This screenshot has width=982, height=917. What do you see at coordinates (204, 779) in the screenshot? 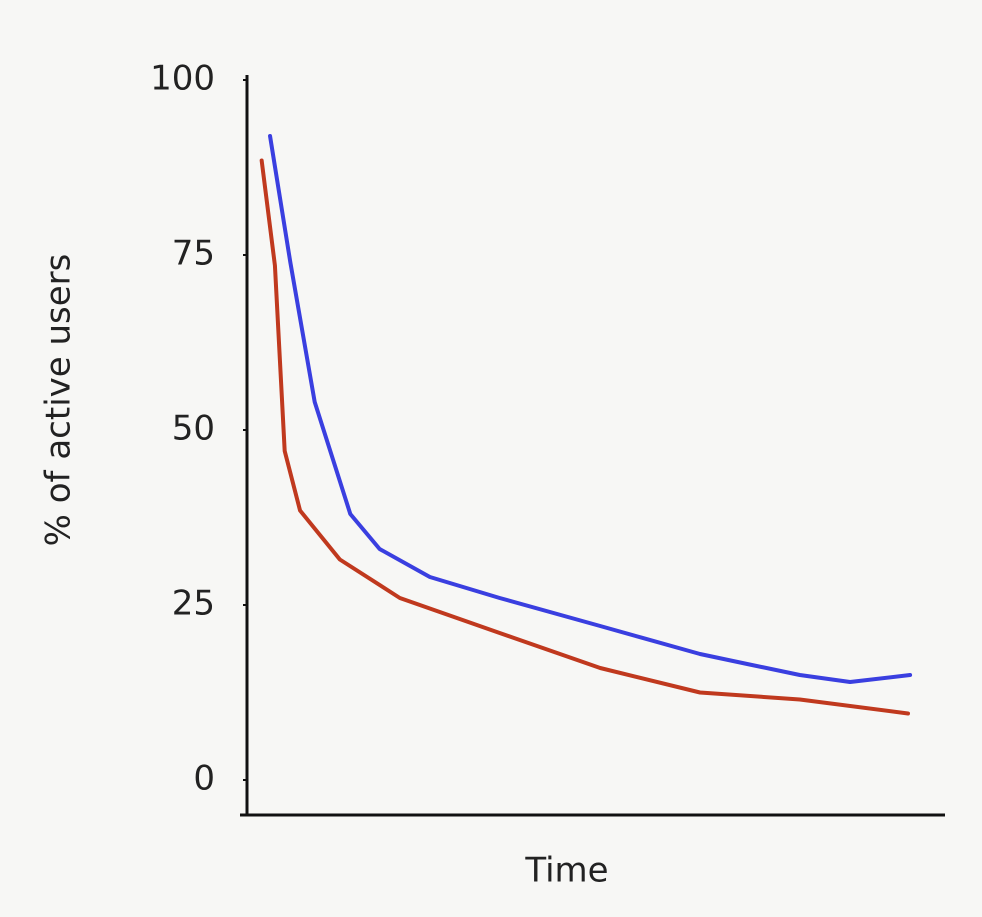
I see `y-tick-label: 0` at bounding box center [204, 779].